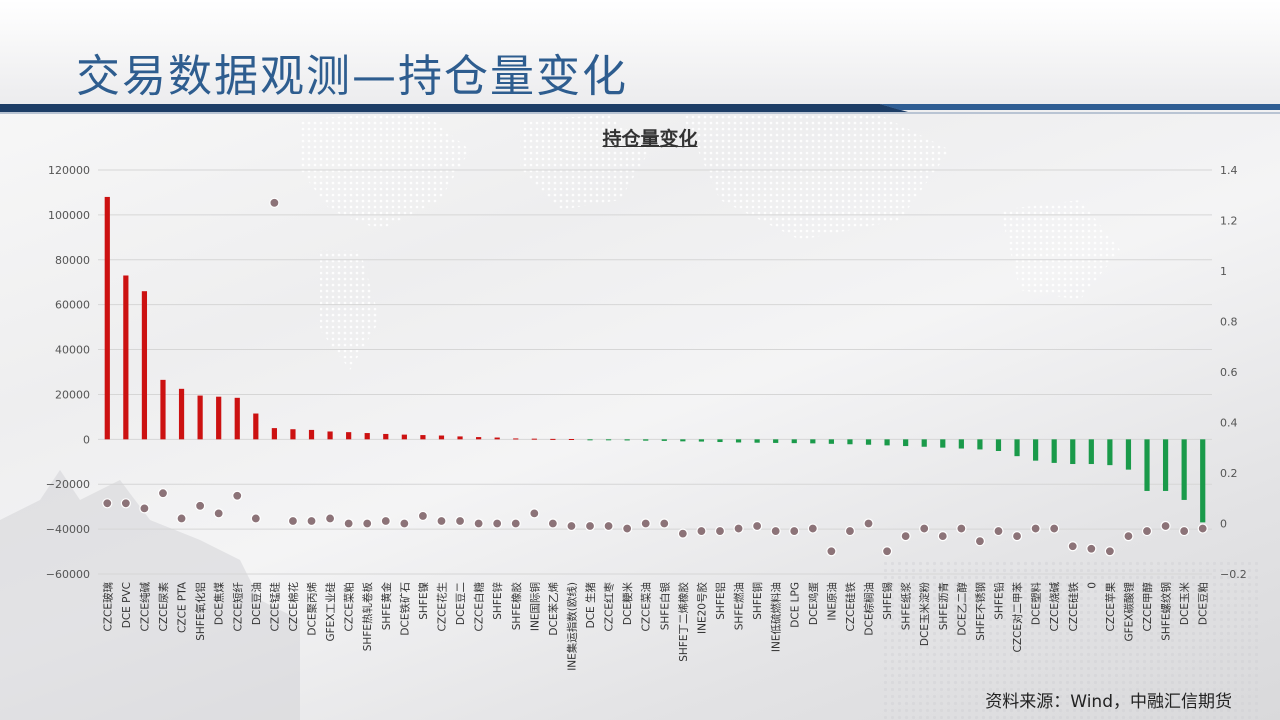  Describe the element at coordinates (68, 484) in the screenshot. I see `left-axis-tick-label: −20000` at that location.